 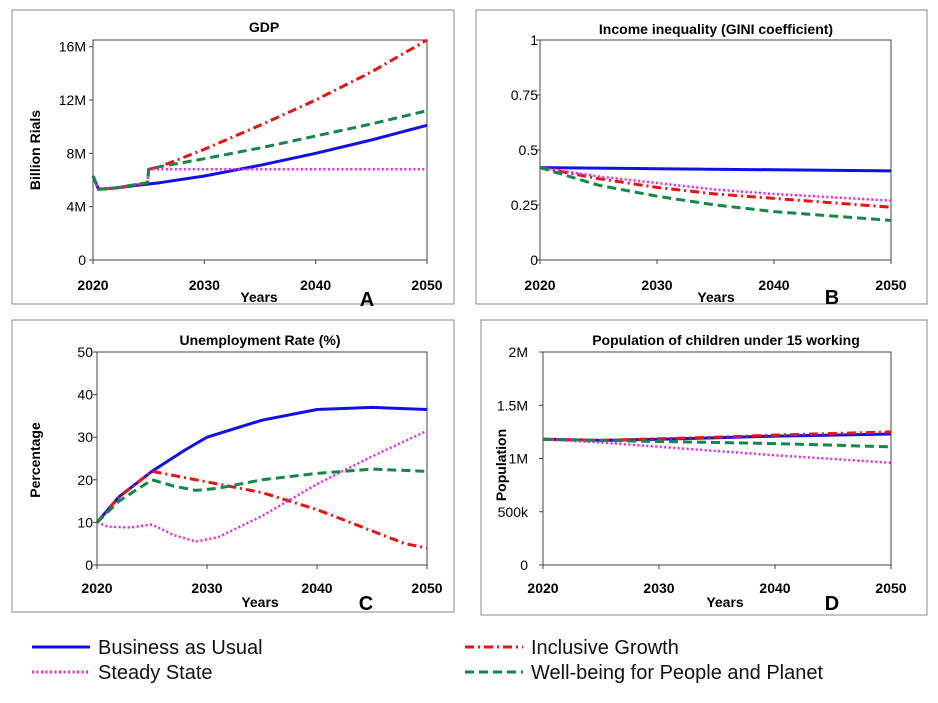 I want to click on y-tick-label: 40, so click(x=85, y=395).